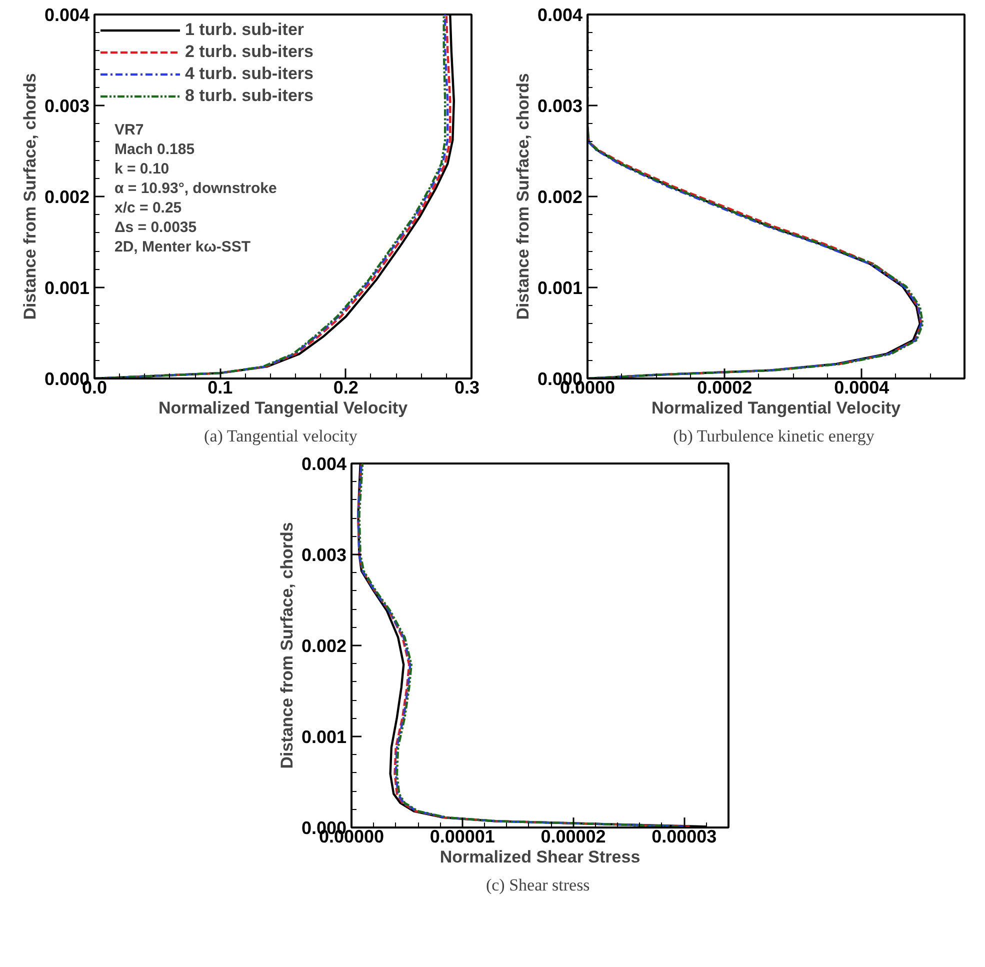  Describe the element at coordinates (540, 857) in the screenshot. I see `x-axis-title: Normalized Shear Stress` at that location.